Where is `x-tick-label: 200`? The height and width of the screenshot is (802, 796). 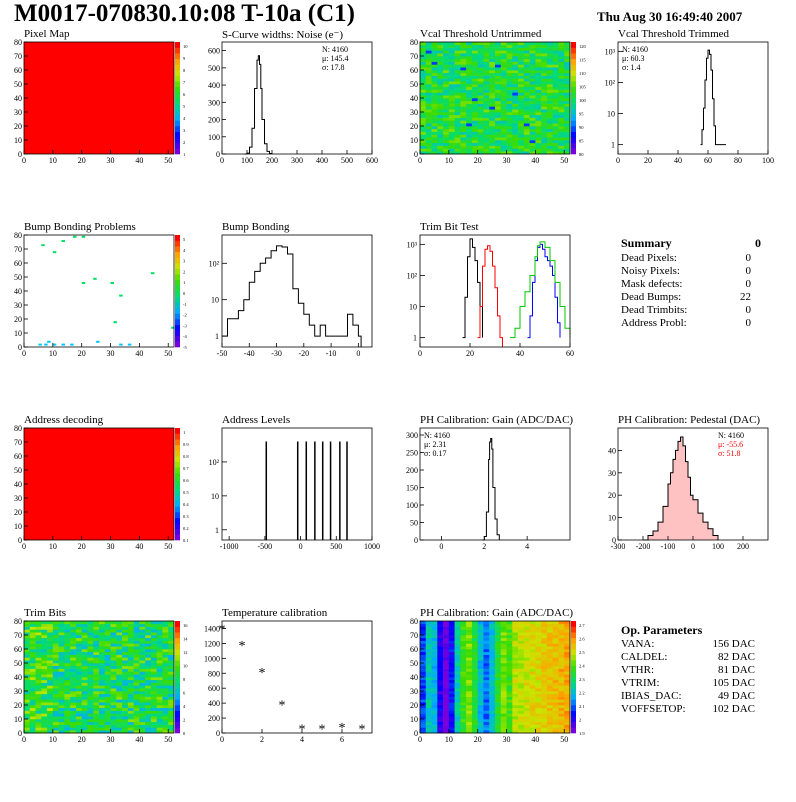 x-tick-label: 200 is located at coordinates (743, 546).